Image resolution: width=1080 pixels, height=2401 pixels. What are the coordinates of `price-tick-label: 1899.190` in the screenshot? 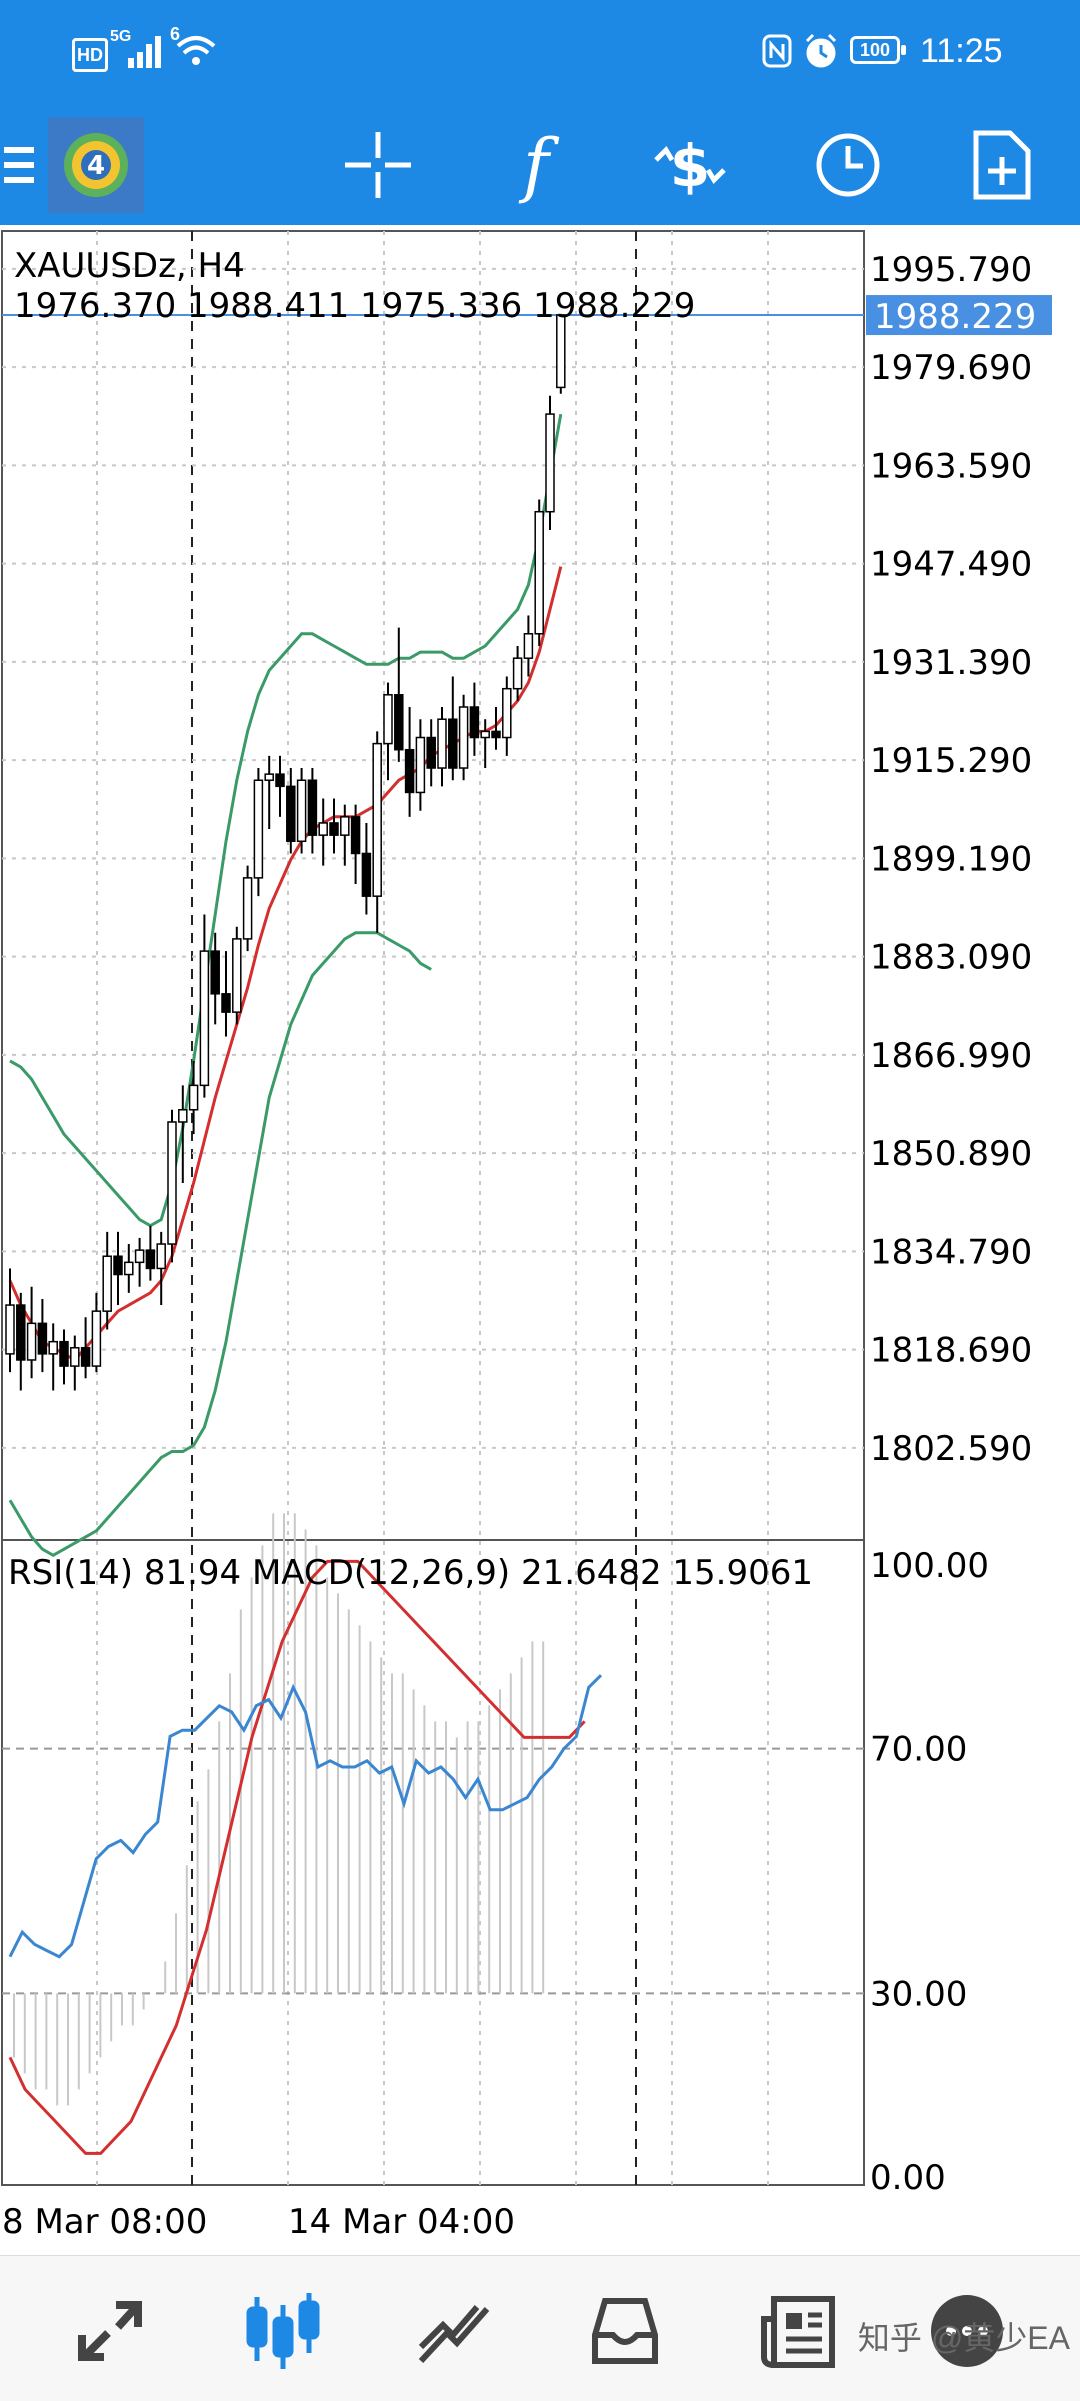 It's located at (951, 859).